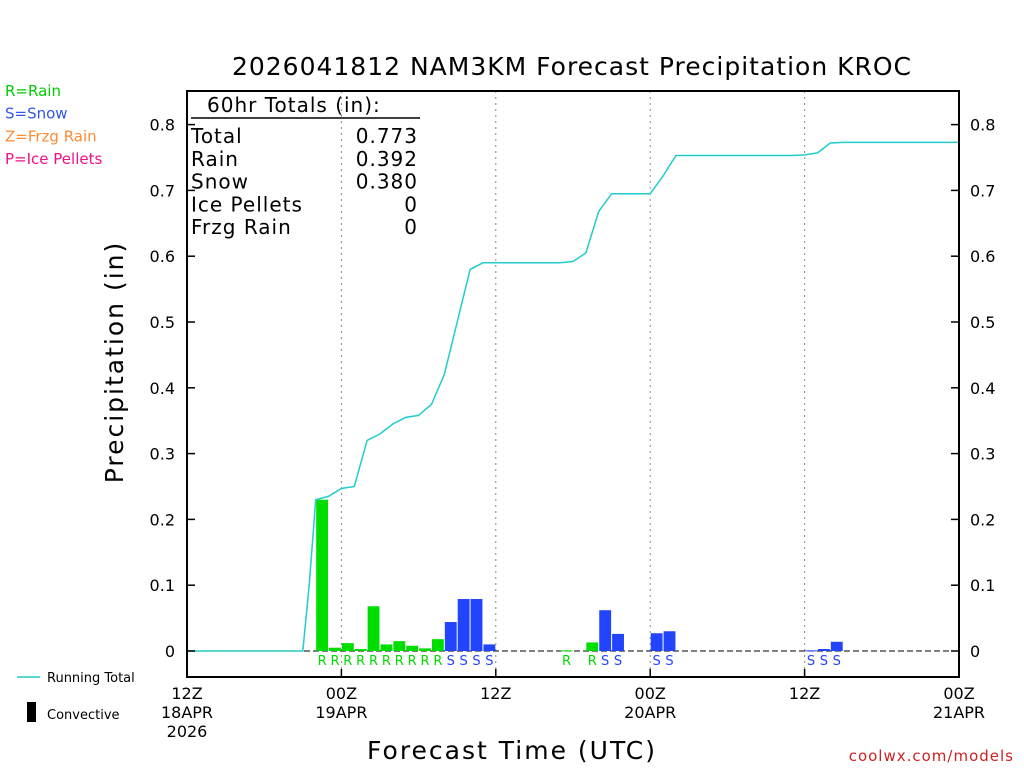 This screenshot has height=768, width=1024. Describe the element at coordinates (982, 519) in the screenshot. I see `y-tick-label-right: 0.2` at that location.